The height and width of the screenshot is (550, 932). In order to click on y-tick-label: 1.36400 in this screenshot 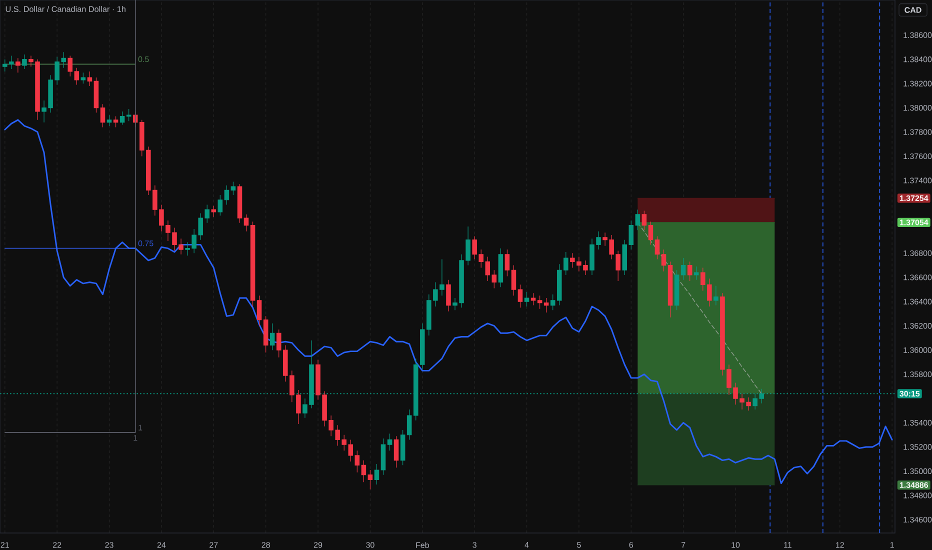, I will do `click(918, 301)`.